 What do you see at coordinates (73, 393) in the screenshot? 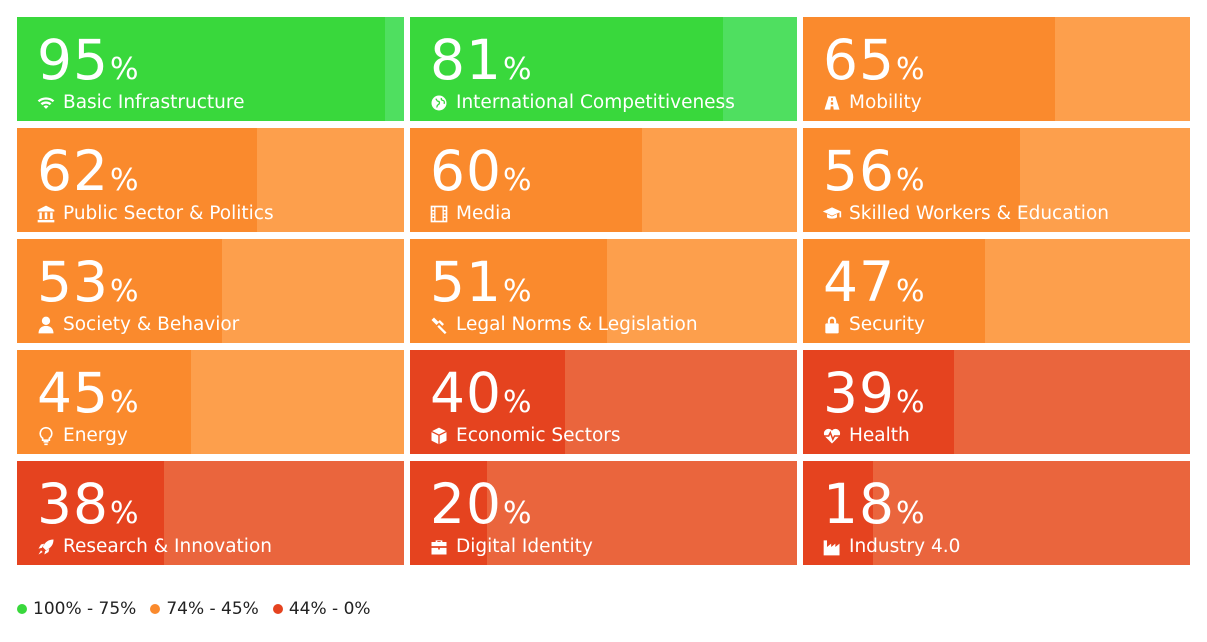
I see `score-number: 45` at bounding box center [73, 393].